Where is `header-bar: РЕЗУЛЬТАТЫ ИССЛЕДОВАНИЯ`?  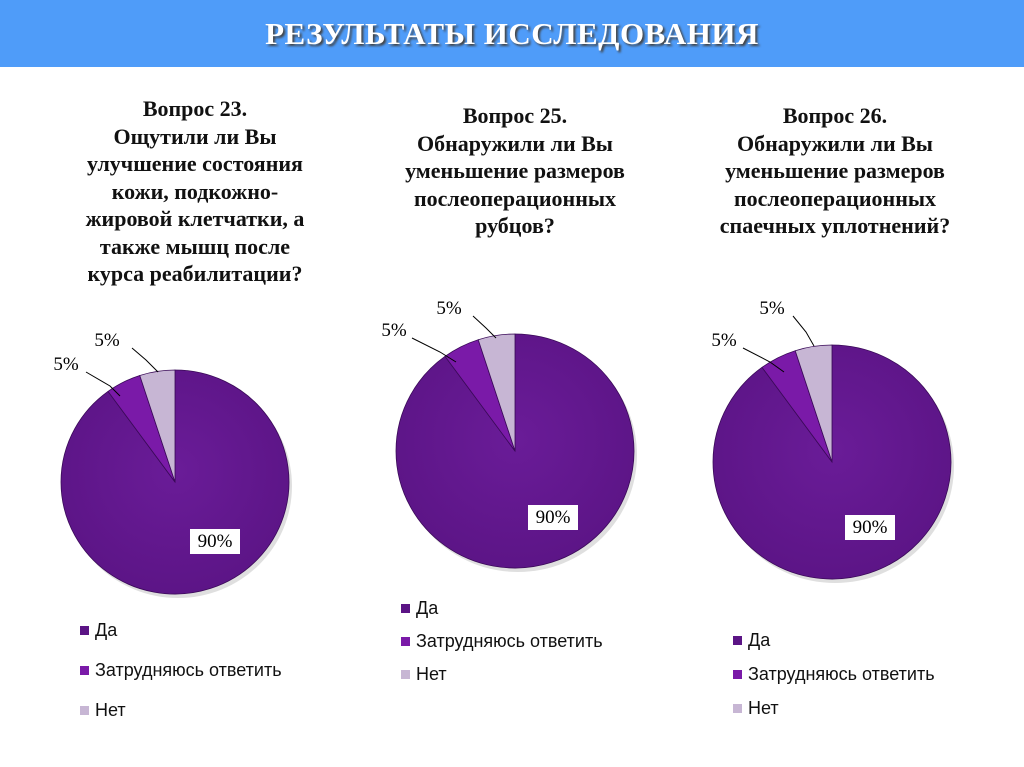 header-bar: РЕЗУЛЬТАТЫ ИССЛЕДОВАНИЯ is located at coordinates (512, 33).